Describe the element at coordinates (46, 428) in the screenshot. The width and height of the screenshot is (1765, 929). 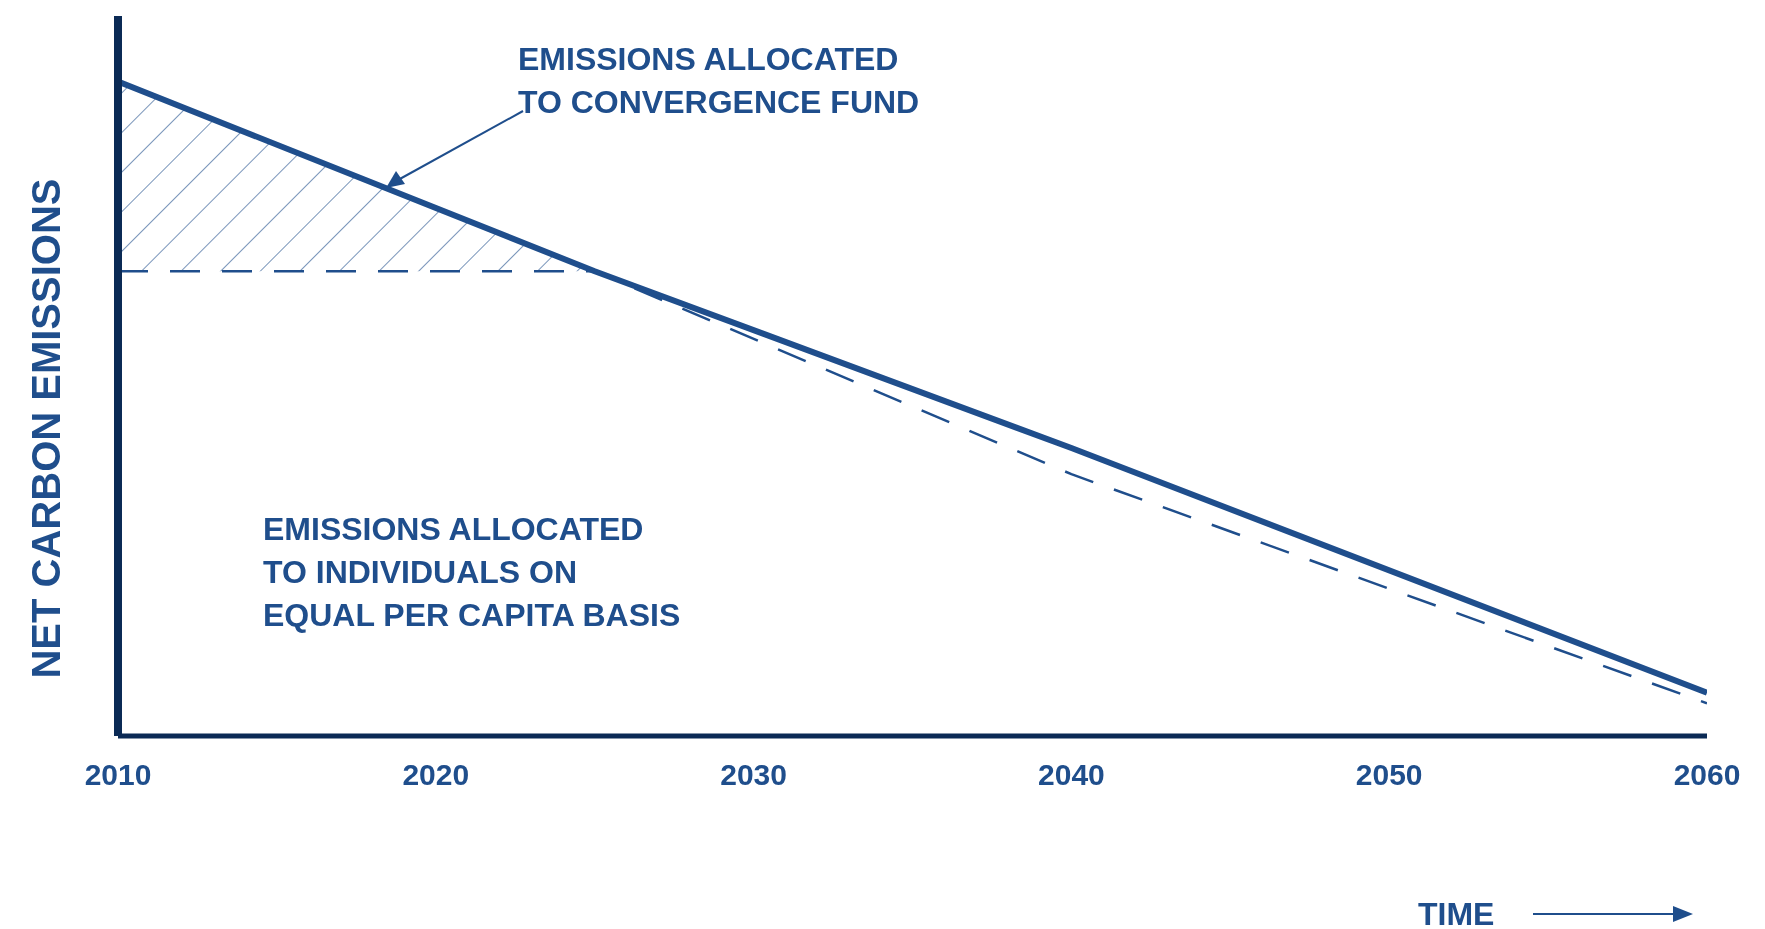
I see `y-axis-title: NET CARBON EMISSIONS` at that location.